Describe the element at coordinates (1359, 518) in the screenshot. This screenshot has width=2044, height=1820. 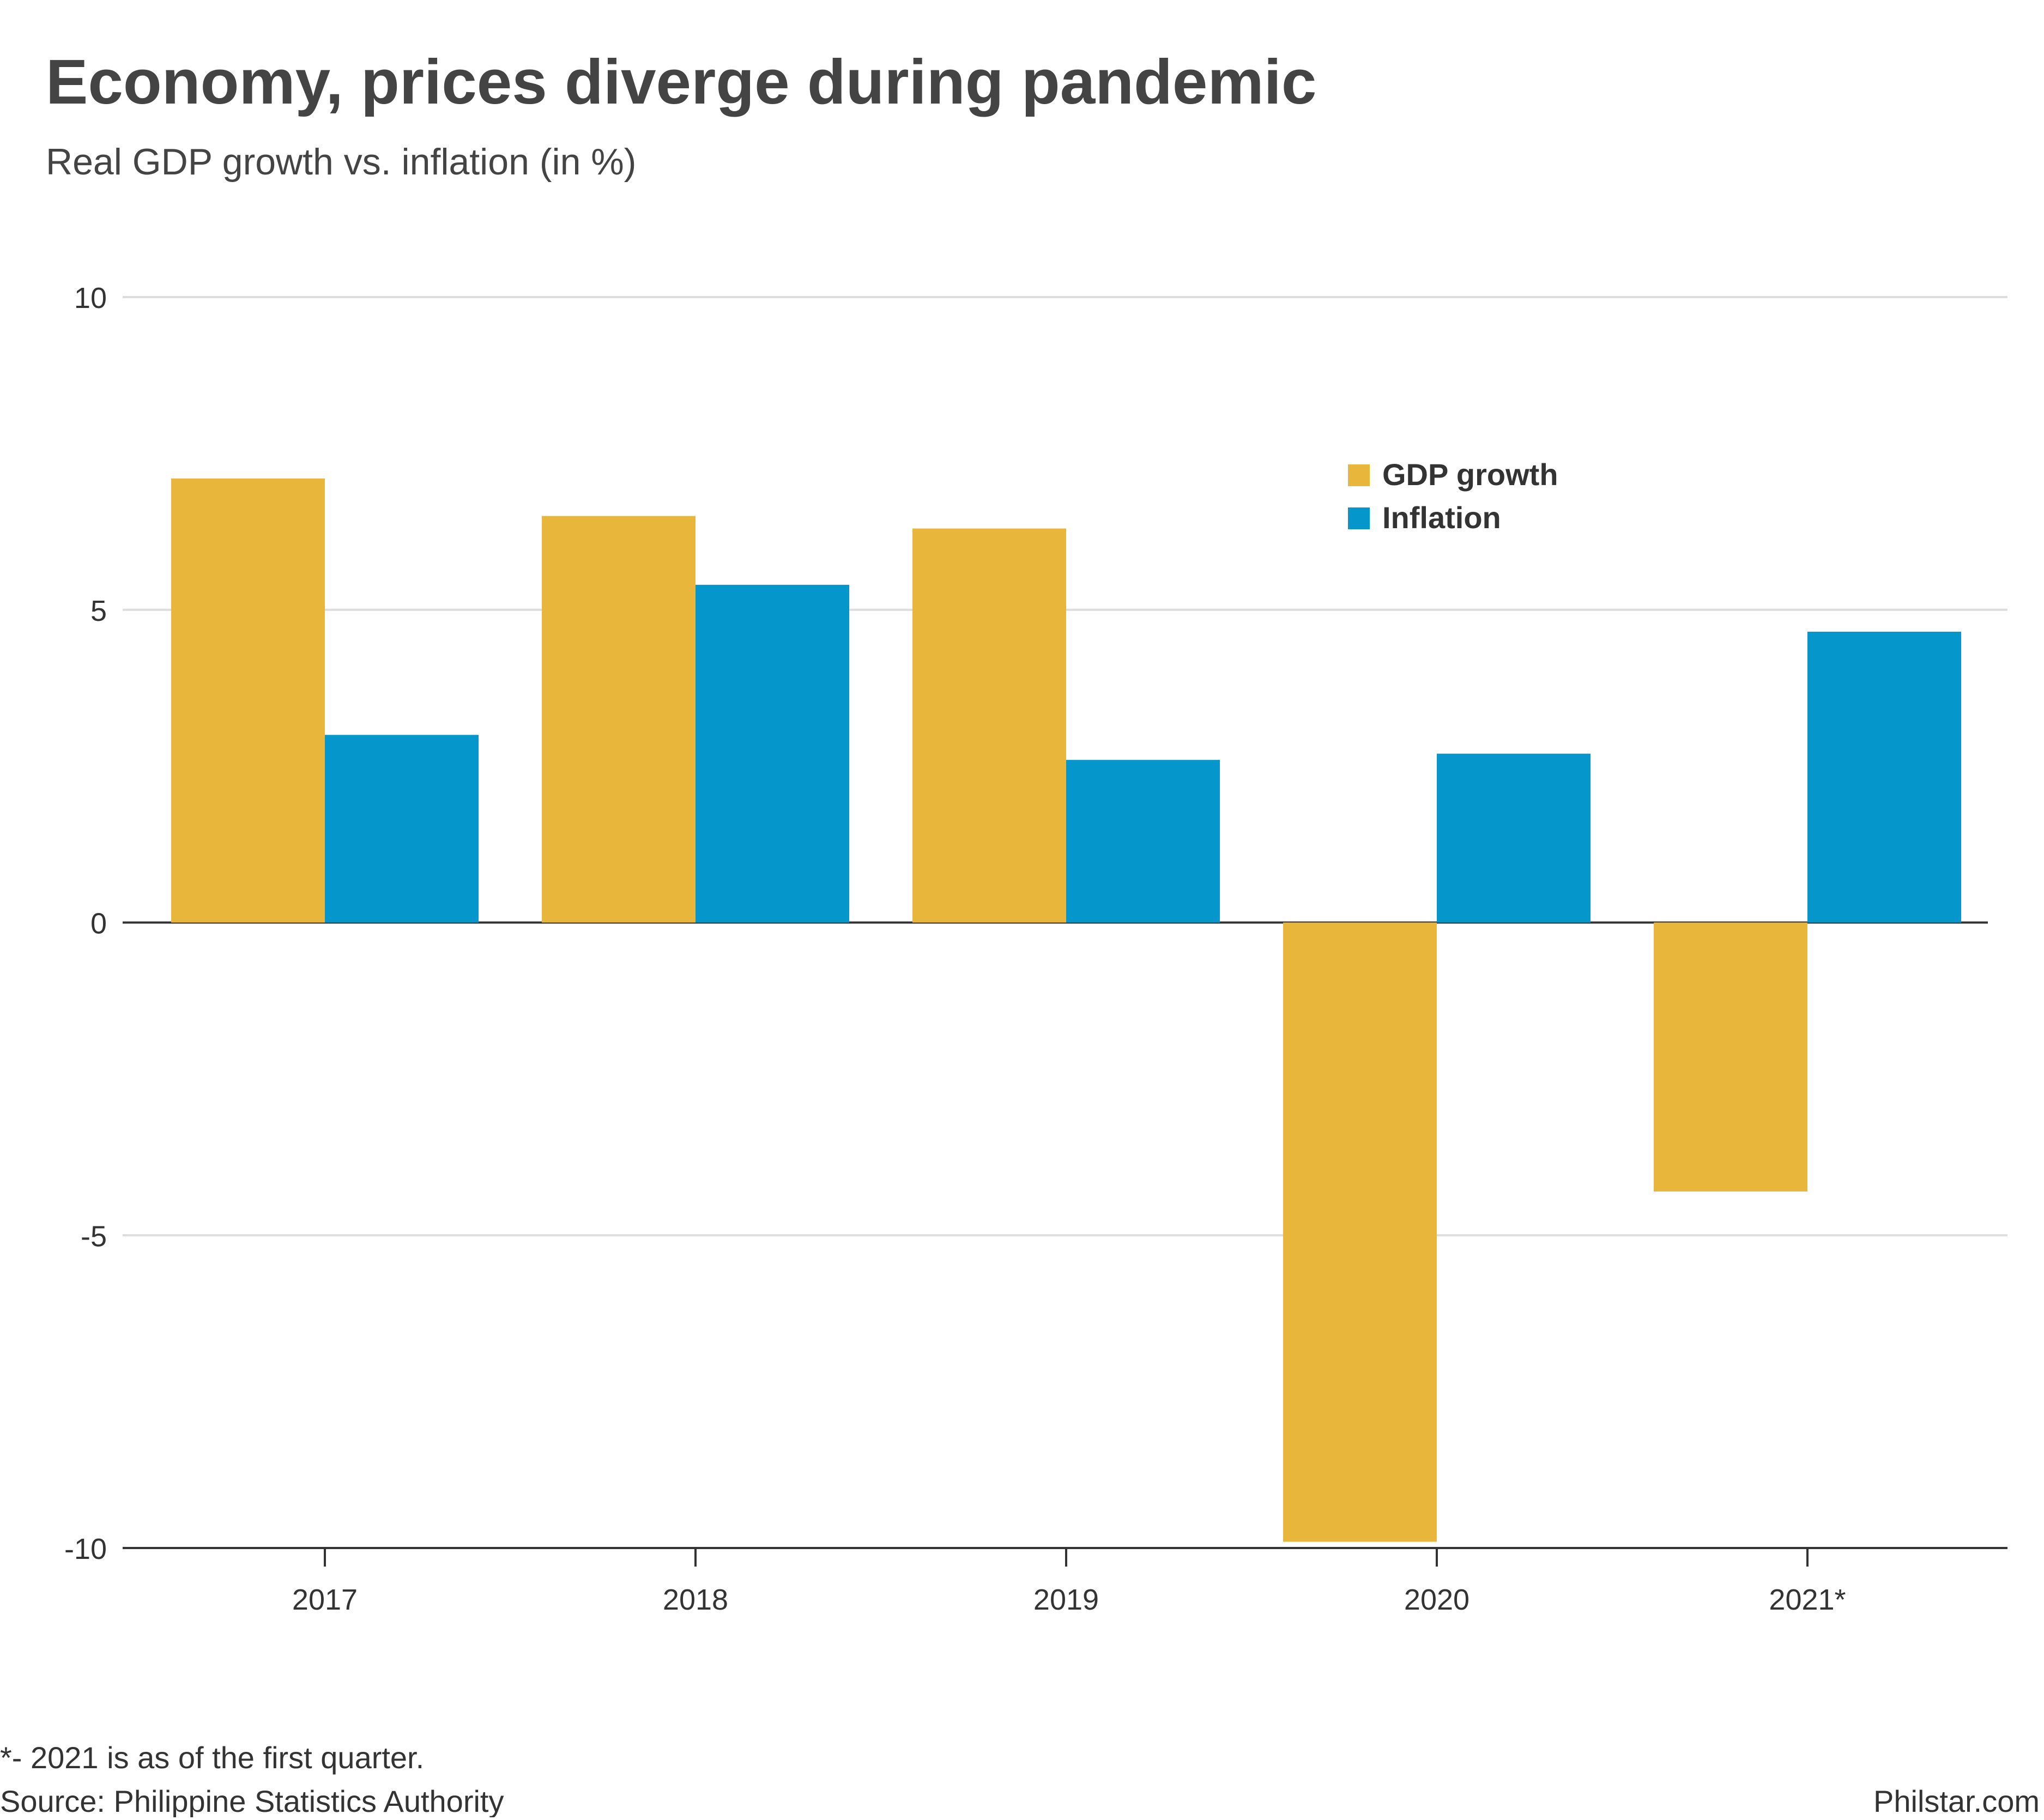
I see `legend-swatch-inflation` at that location.